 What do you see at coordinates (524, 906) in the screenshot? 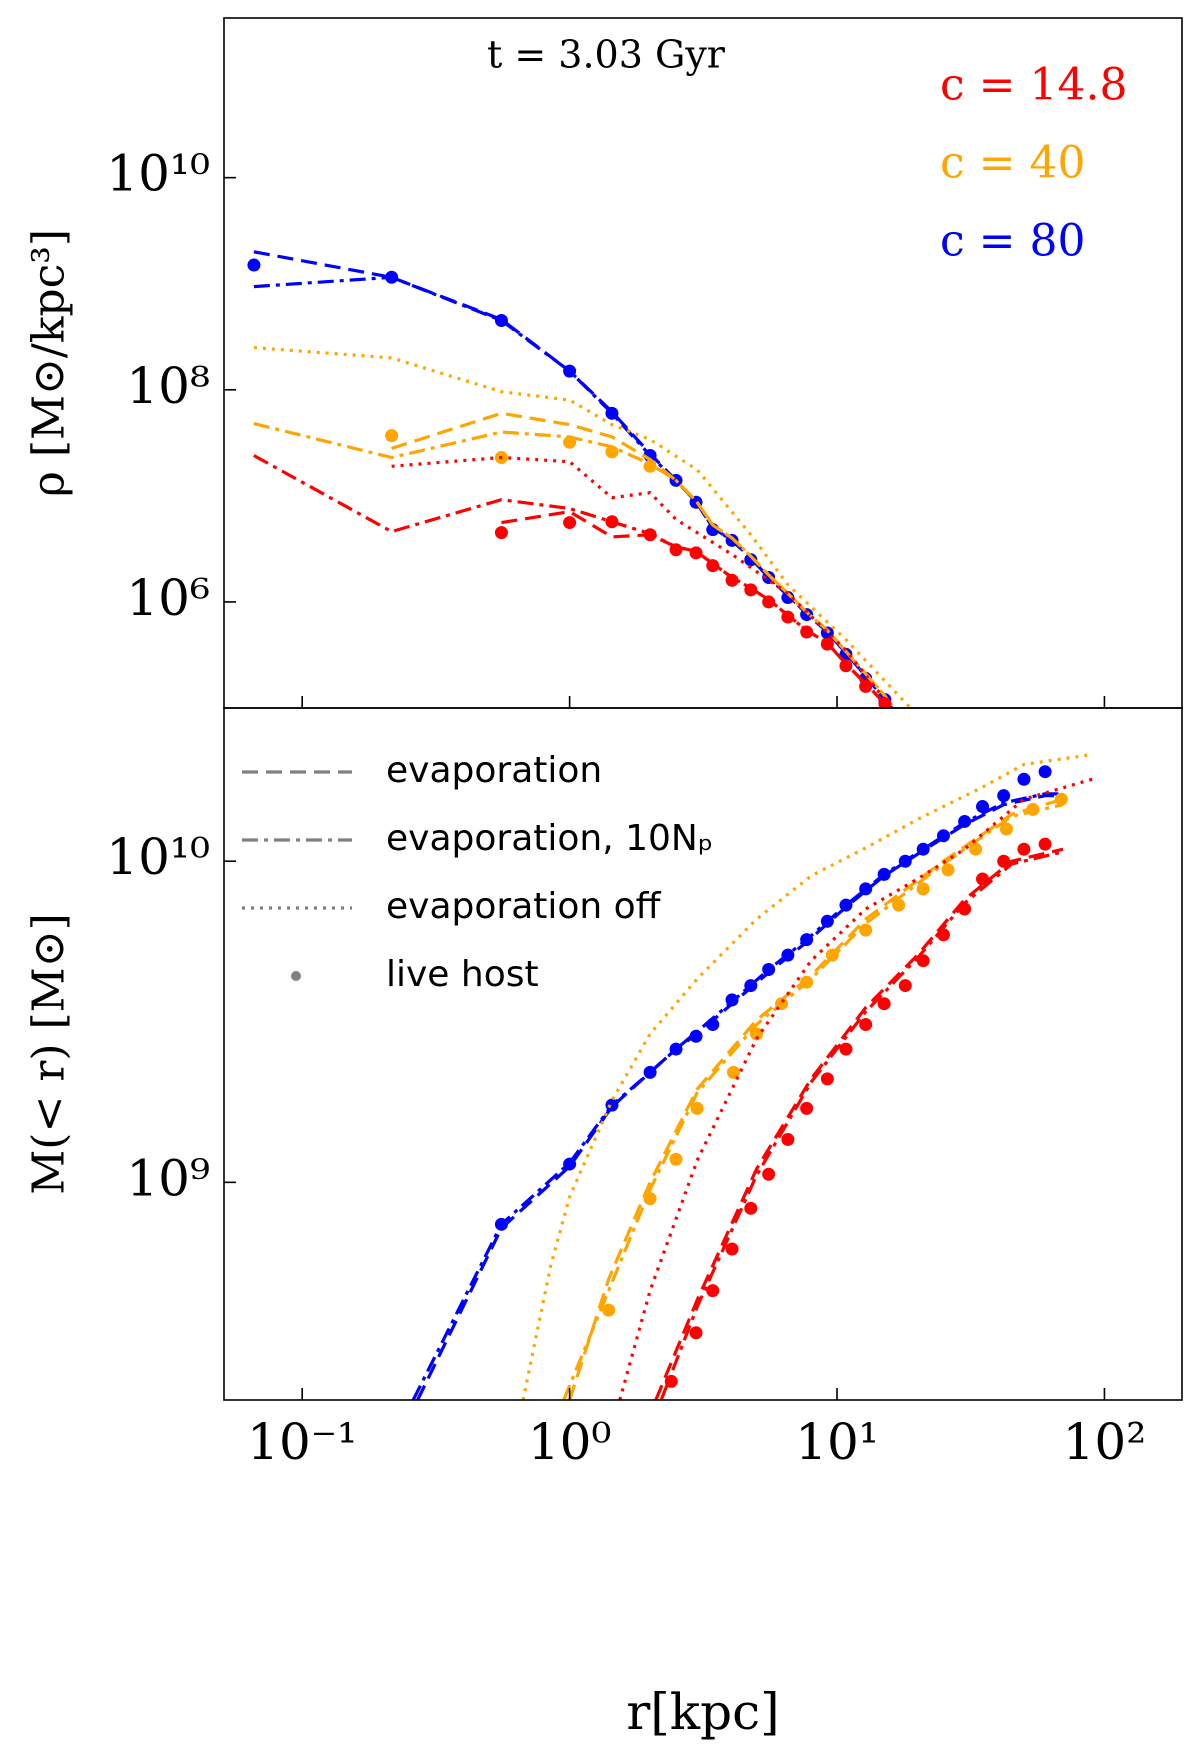
I see `legend-label: evaporation off` at bounding box center [524, 906].